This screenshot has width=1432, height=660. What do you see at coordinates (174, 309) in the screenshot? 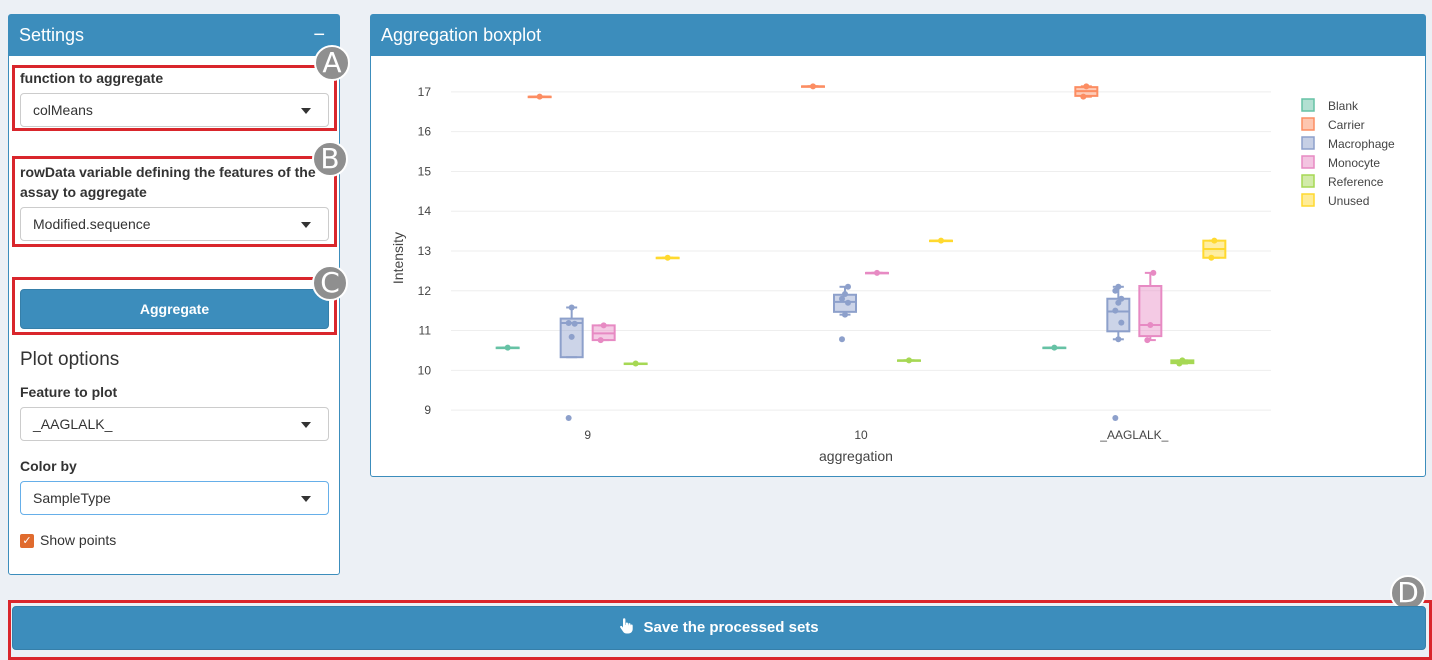
I see `aggregate-button: Aggregate` at bounding box center [174, 309].